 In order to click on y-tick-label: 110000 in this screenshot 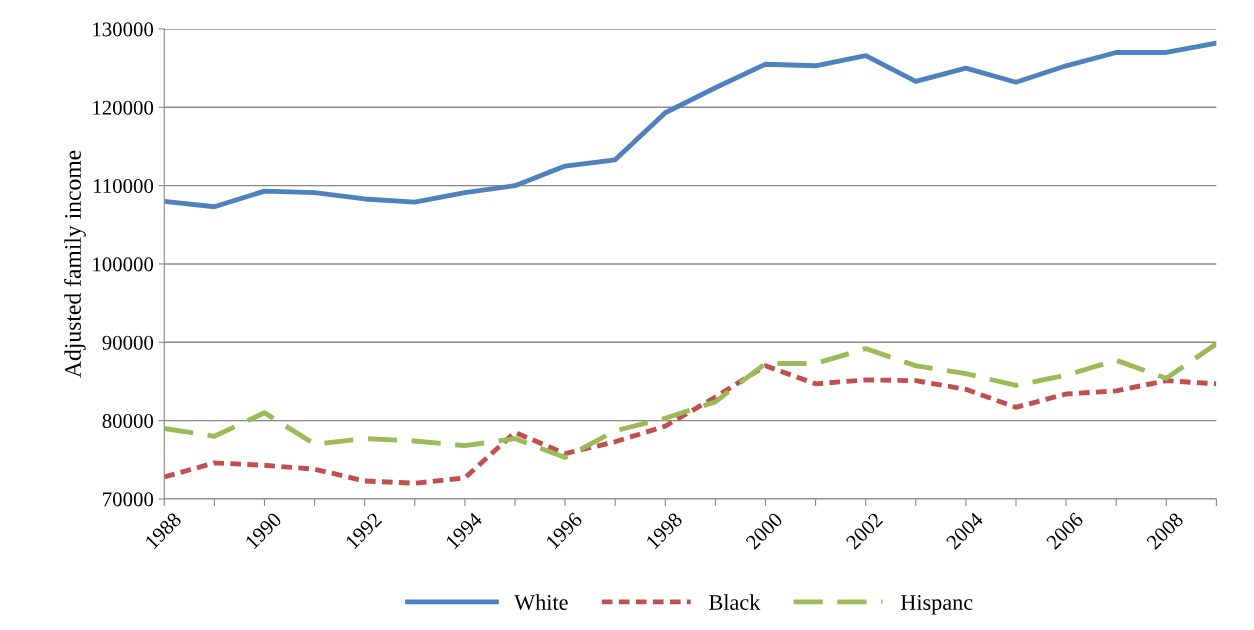, I will do `click(123, 186)`.